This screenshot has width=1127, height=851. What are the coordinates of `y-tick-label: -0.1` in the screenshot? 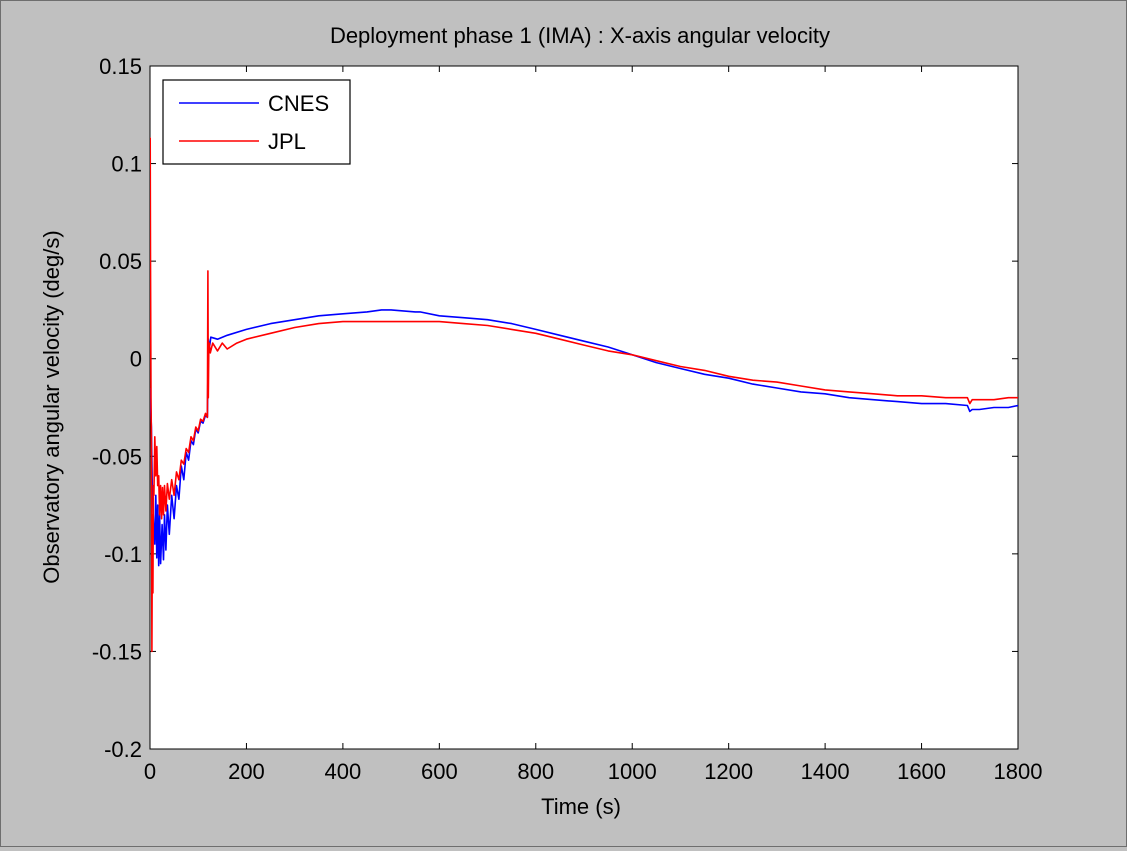 It's located at (123, 554).